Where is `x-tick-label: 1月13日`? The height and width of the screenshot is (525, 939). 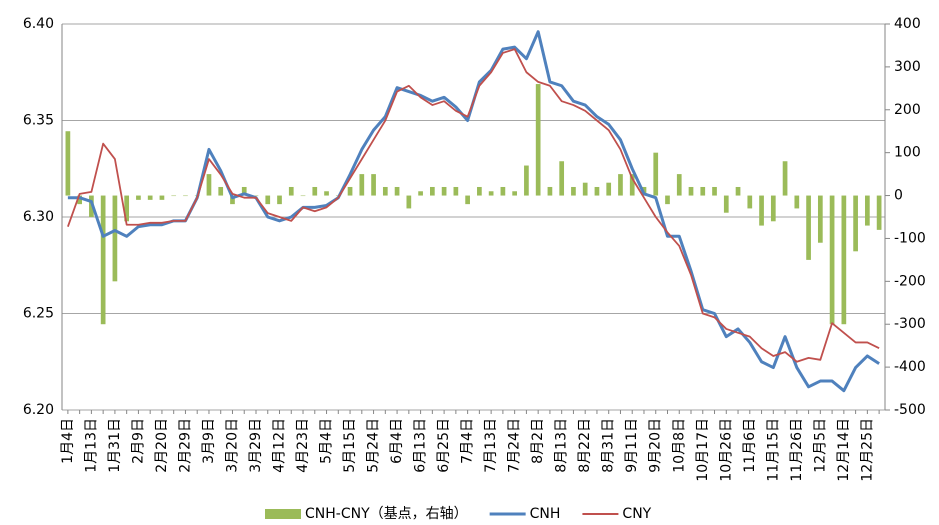
x-tick-label: 1月13日 is located at coordinates (91, 445).